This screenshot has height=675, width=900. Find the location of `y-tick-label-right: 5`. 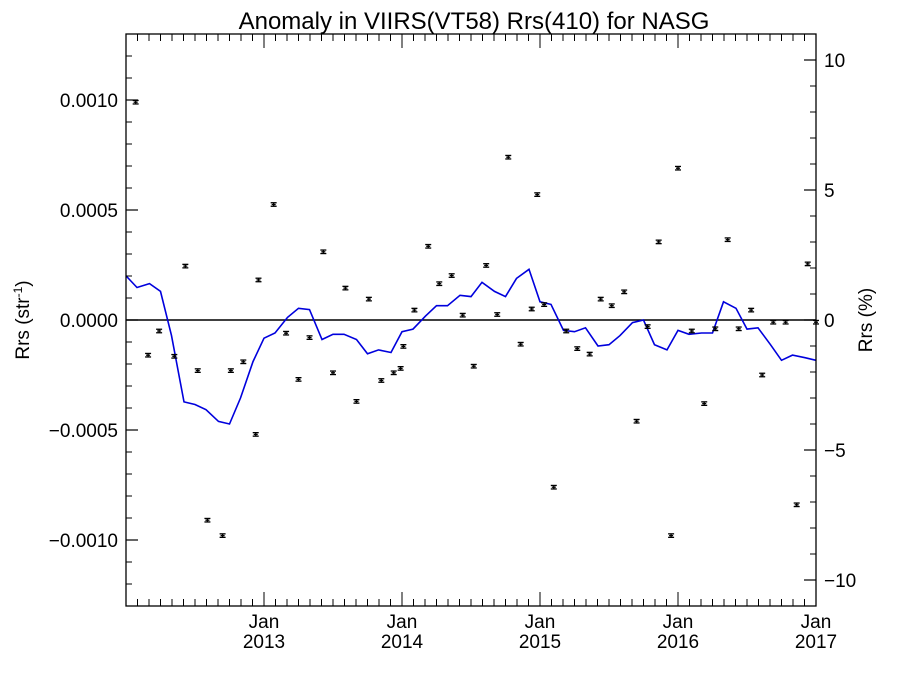

y-tick-label-right: 5 is located at coordinates (829, 191).